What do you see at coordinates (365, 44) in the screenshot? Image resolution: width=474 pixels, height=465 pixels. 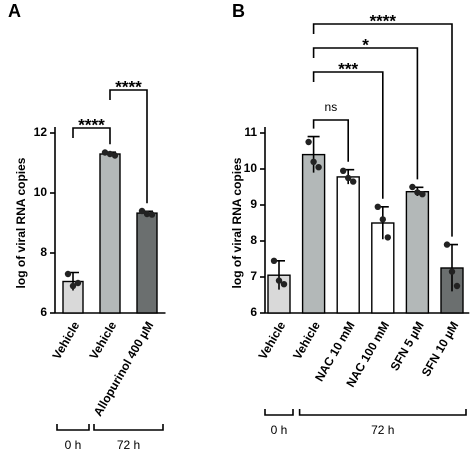 I see `significance-label: *` at bounding box center [365, 44].